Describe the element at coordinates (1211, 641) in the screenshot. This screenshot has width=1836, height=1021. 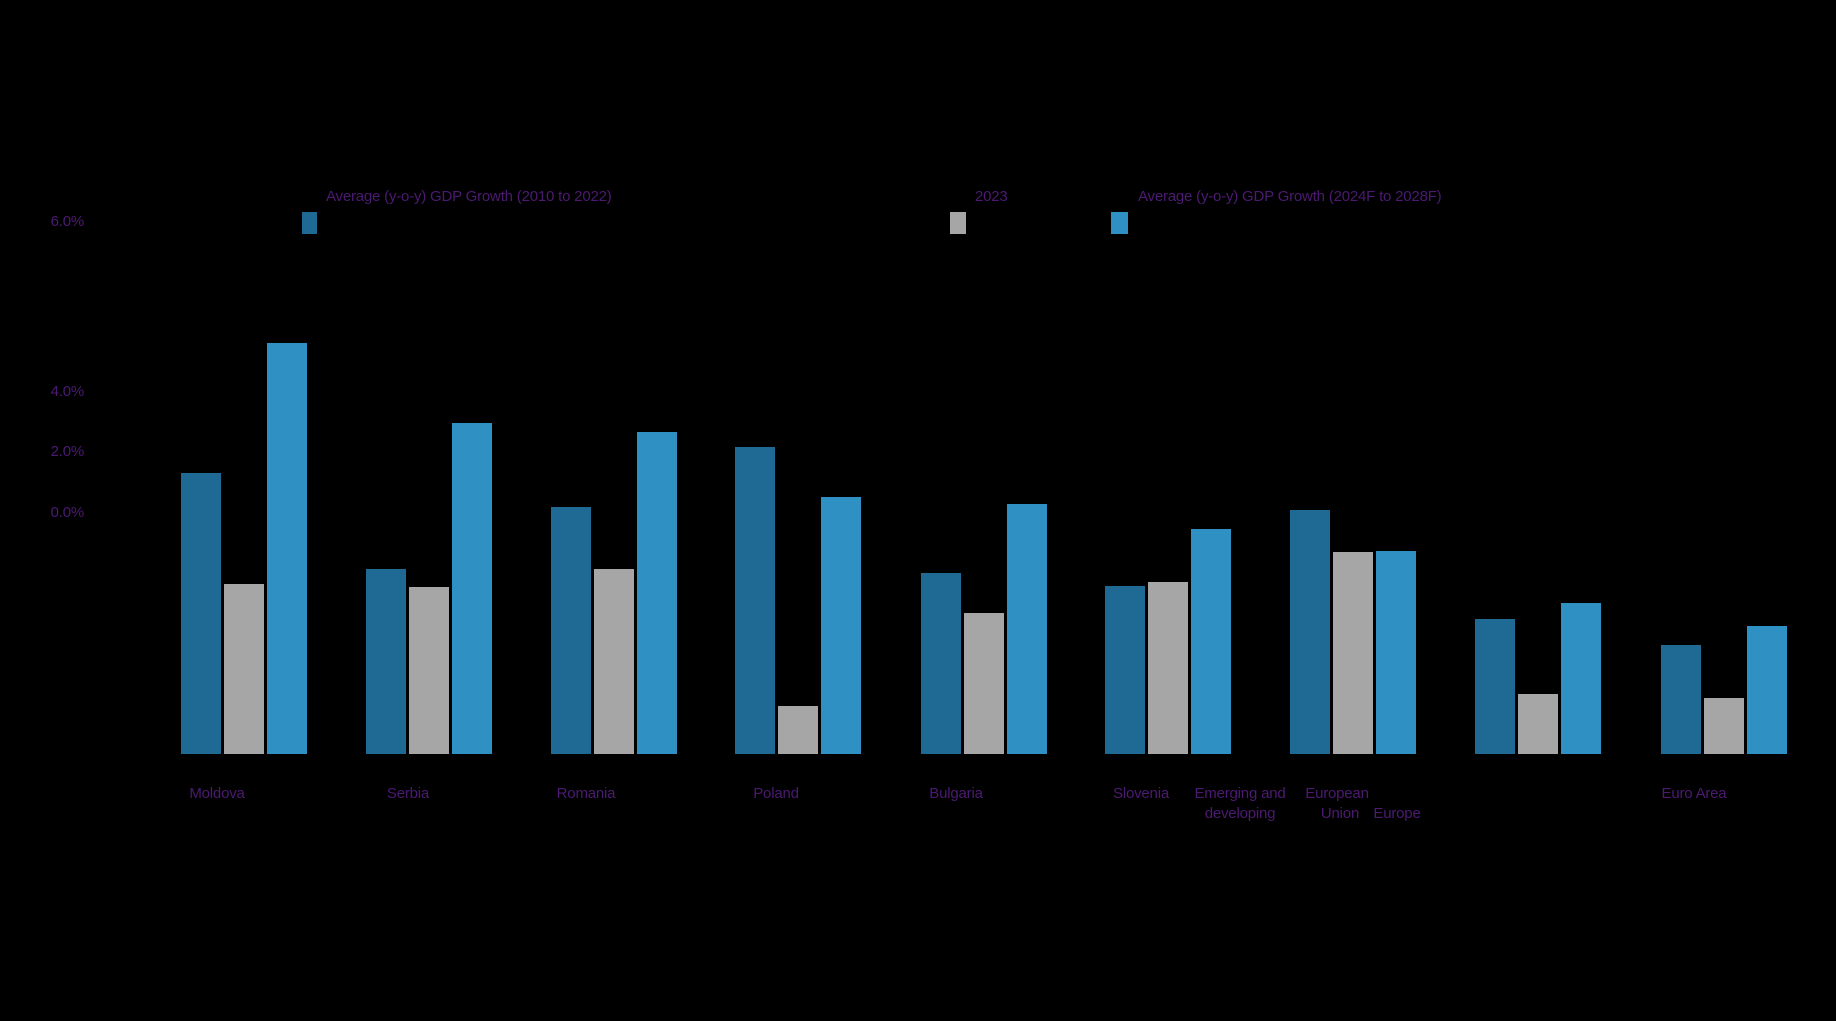
I see `bar-slovenia-avg-2024f-2028f` at that location.